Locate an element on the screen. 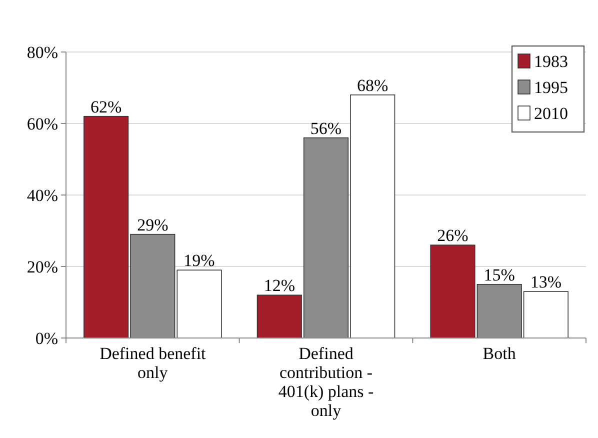 The height and width of the screenshot is (438, 598). data-label: 15% is located at coordinates (499, 274).